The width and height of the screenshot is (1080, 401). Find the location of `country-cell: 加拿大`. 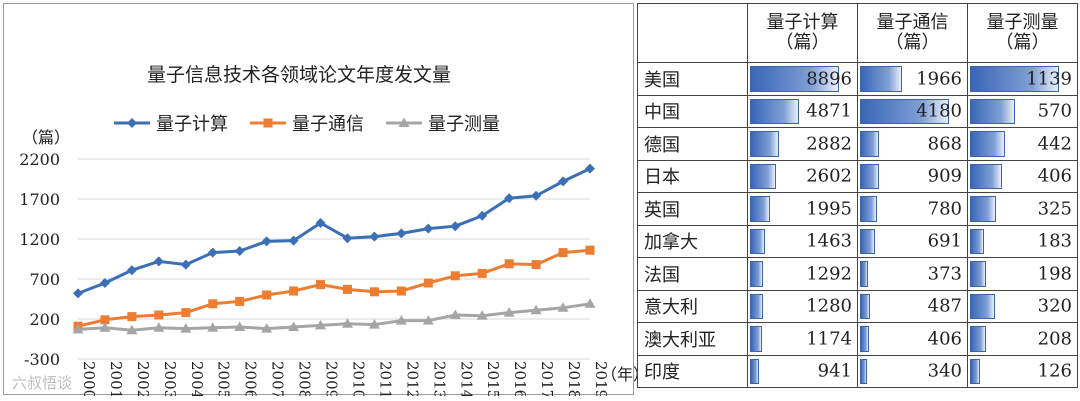

country-cell: 加拿大 is located at coordinates (692, 241).